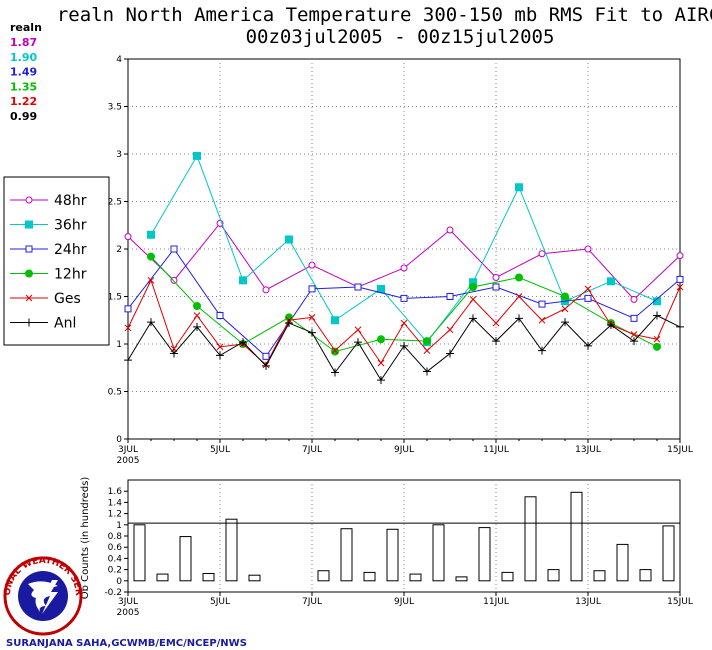 The image size is (712, 650). I want to click on bar-x-tick-label: 9JUL, so click(404, 602).